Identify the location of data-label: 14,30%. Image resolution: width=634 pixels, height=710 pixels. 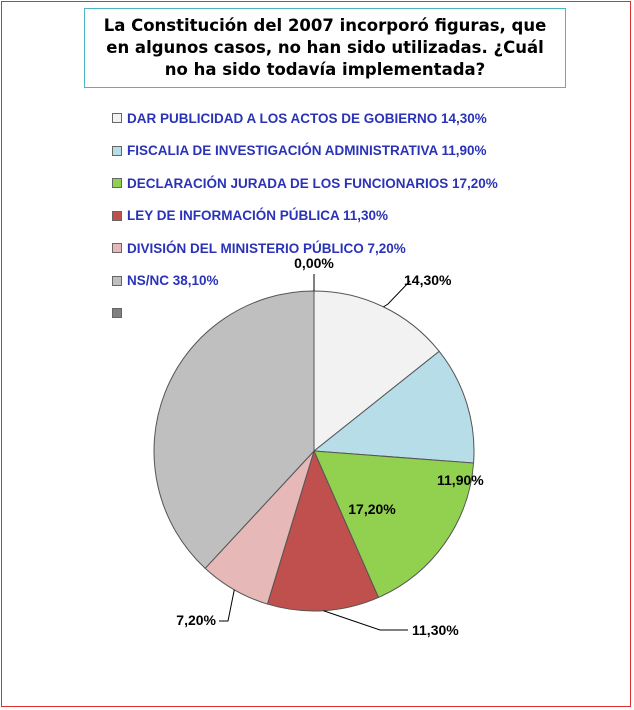
(428, 280).